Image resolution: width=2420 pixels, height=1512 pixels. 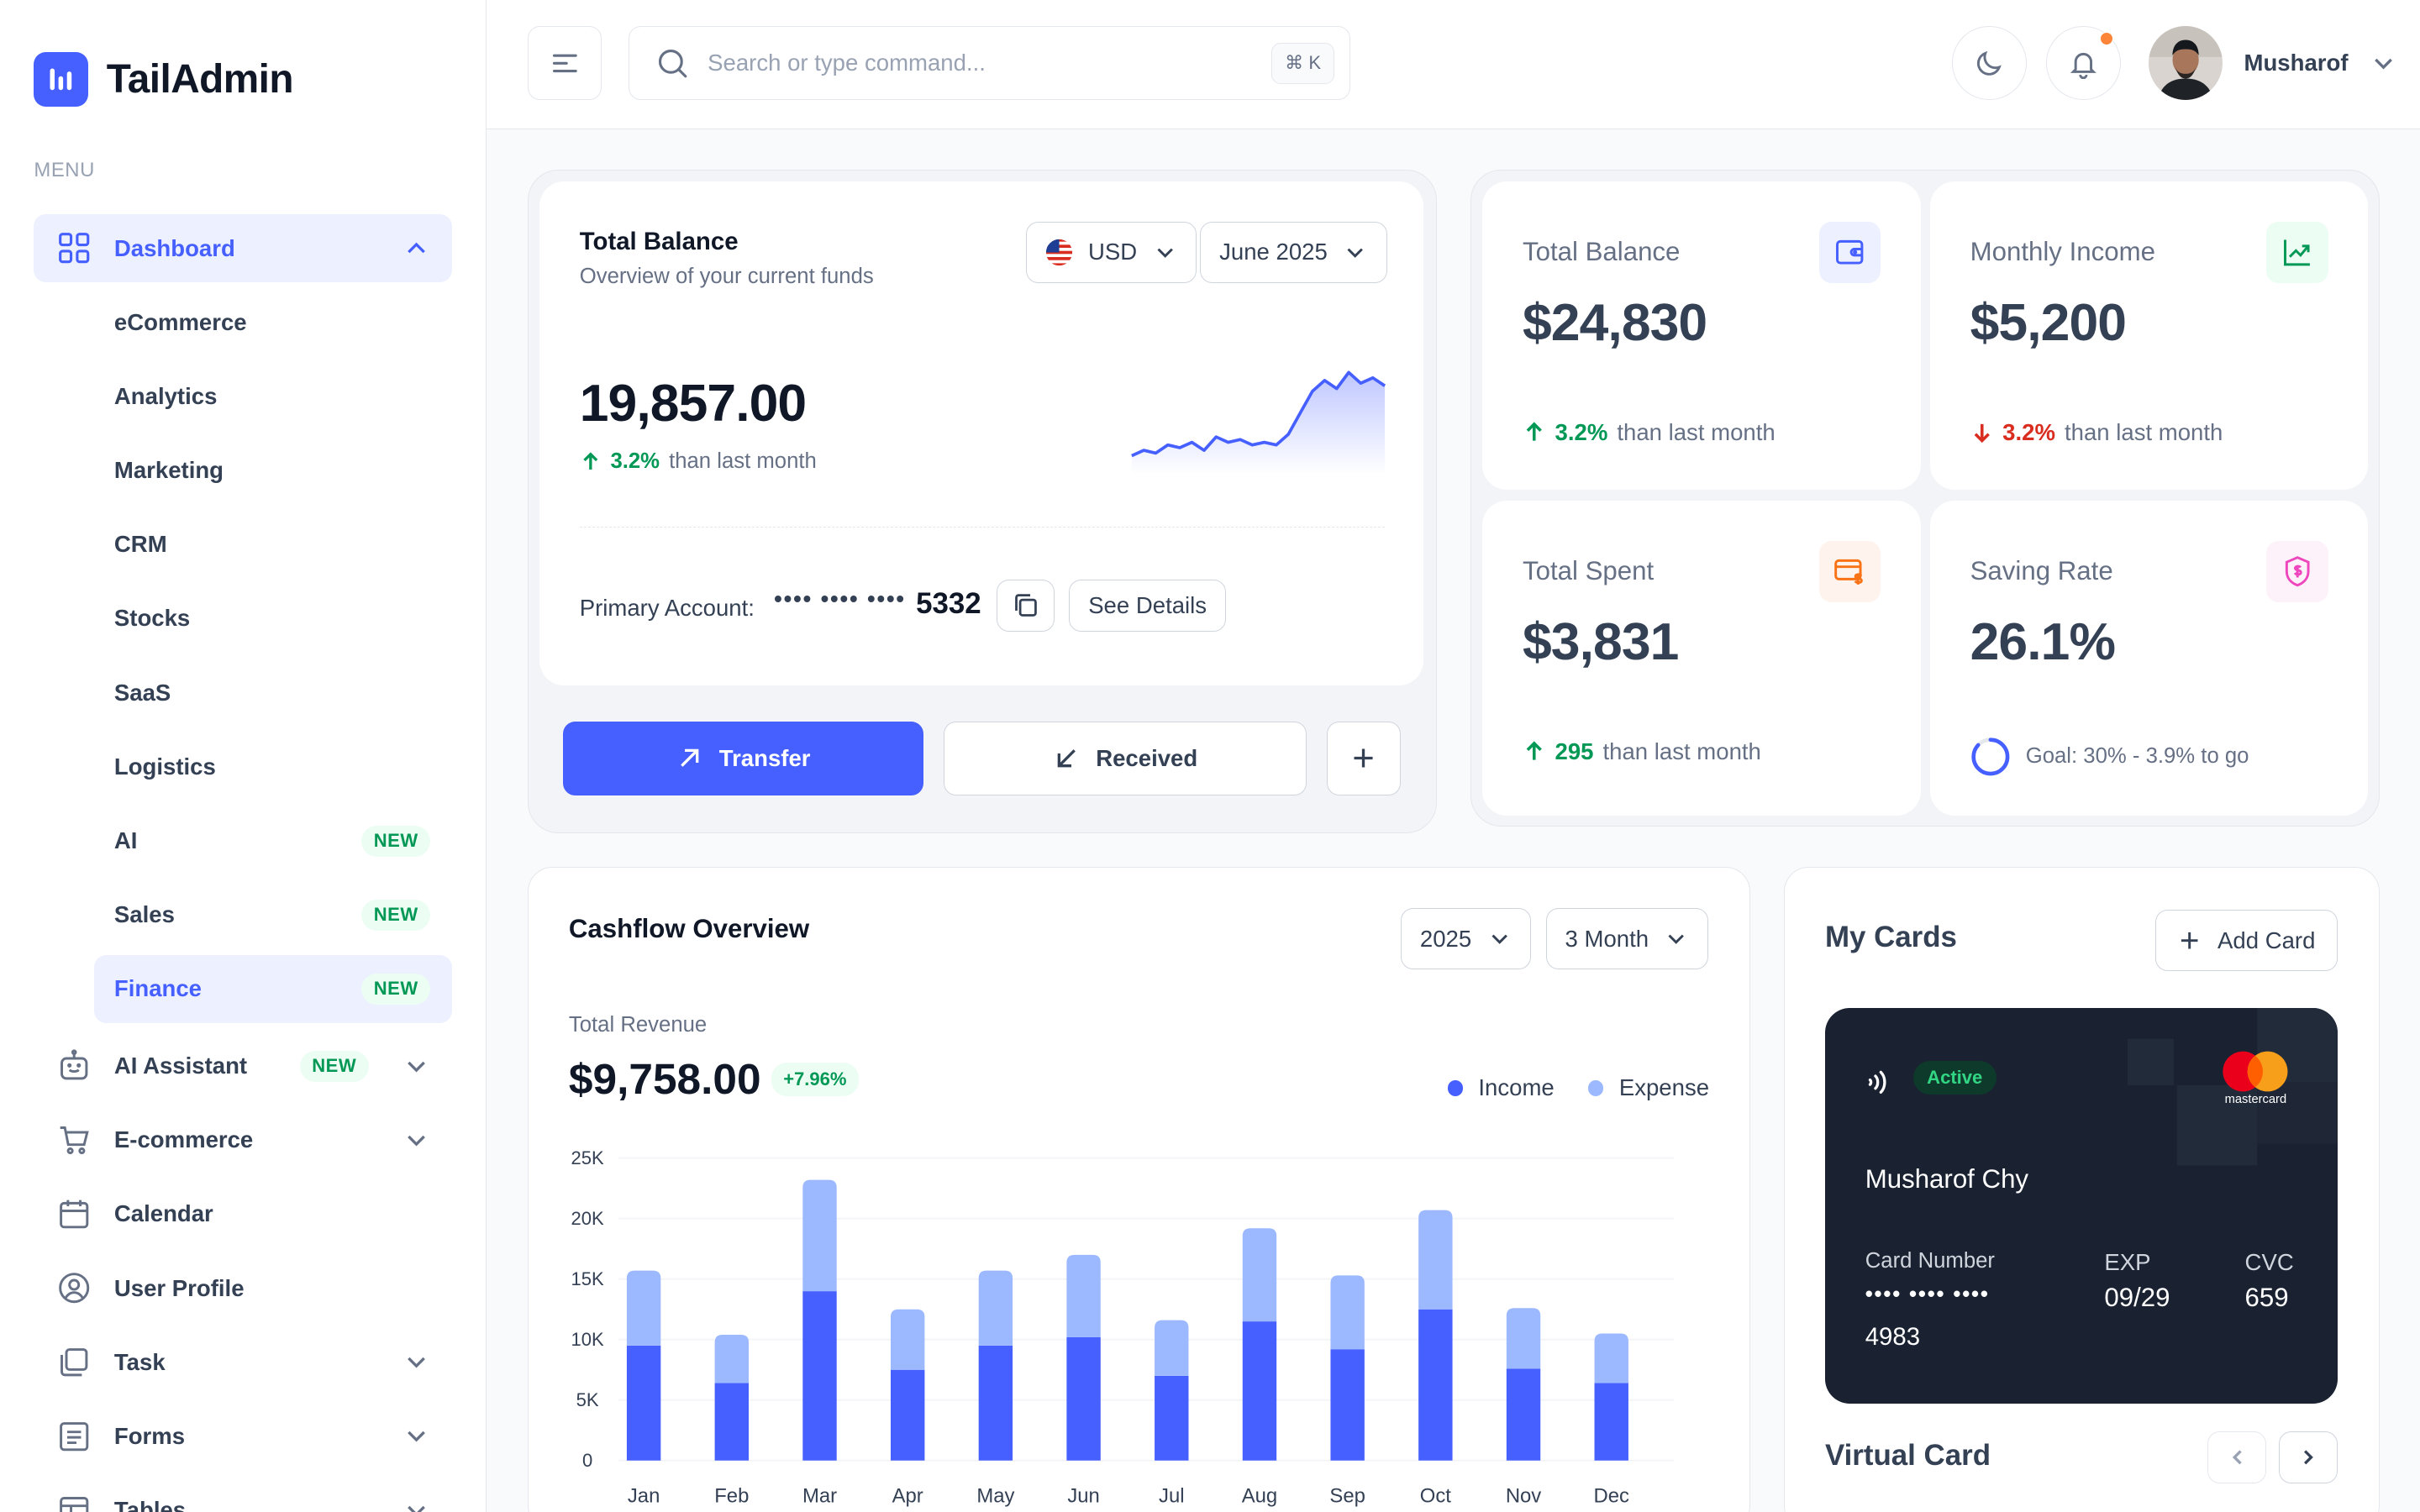 I want to click on card-prev-button, so click(x=2237, y=1457).